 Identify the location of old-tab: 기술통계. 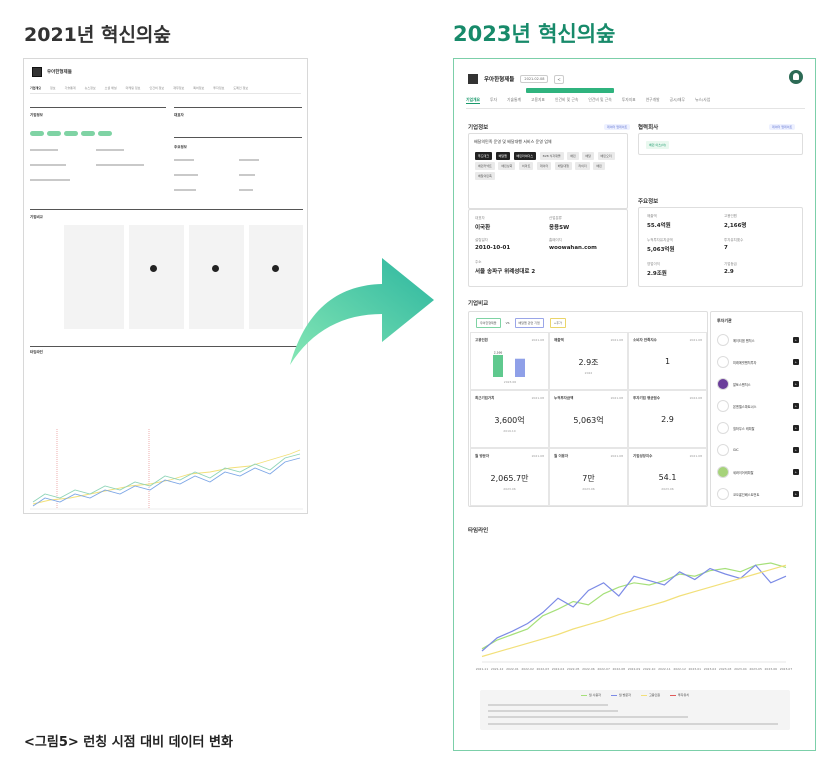
(70, 88).